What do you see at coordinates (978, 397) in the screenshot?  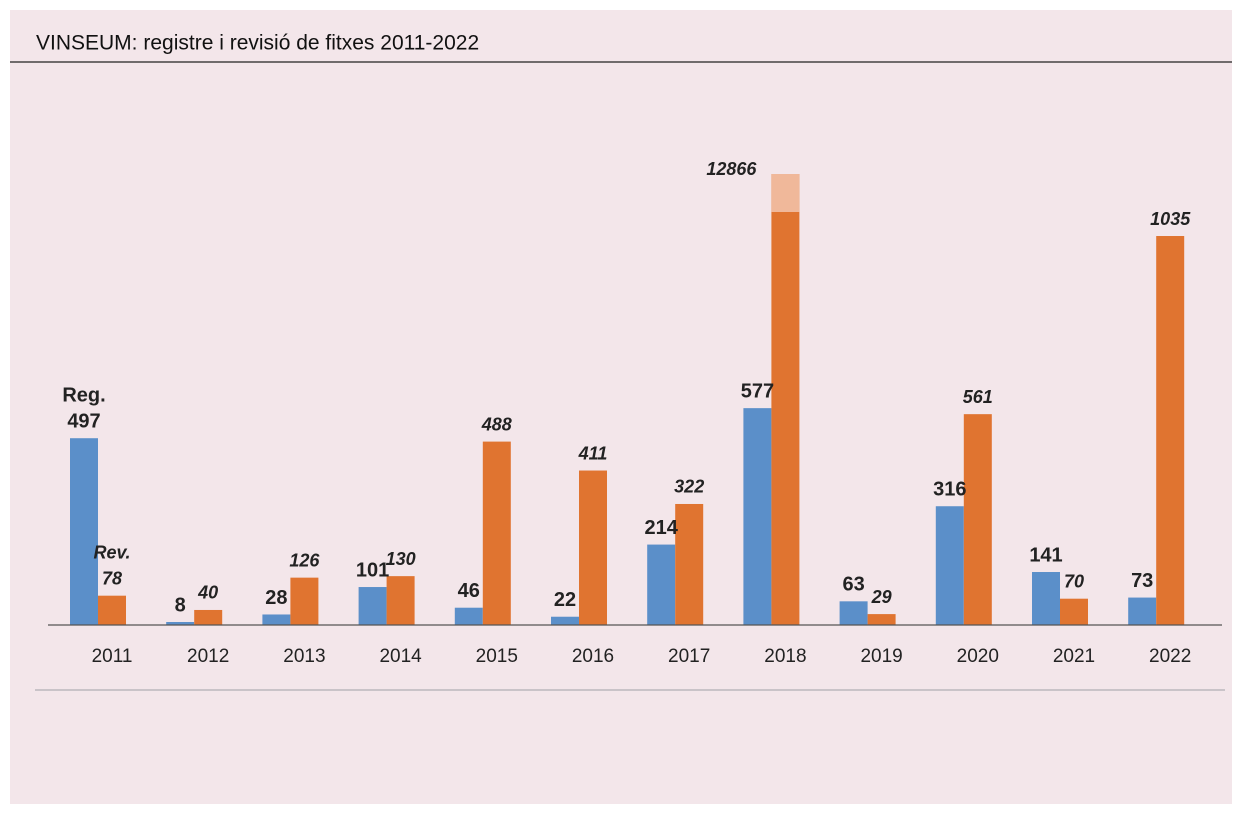 I see `value-label: 561` at bounding box center [978, 397].